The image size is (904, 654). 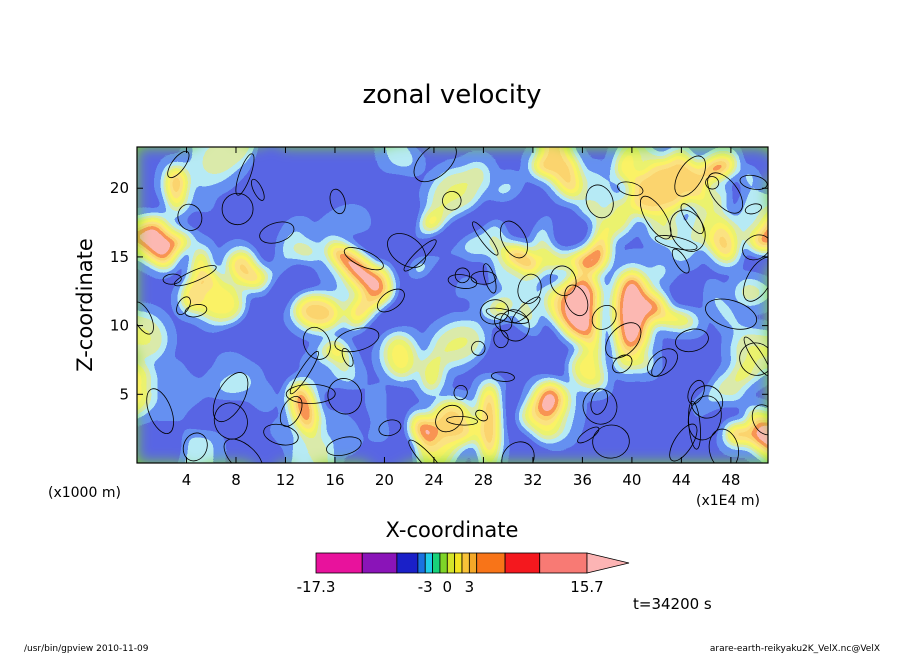 What do you see at coordinates (334, 480) in the screenshot?
I see `x-tick-label: 16` at bounding box center [334, 480].